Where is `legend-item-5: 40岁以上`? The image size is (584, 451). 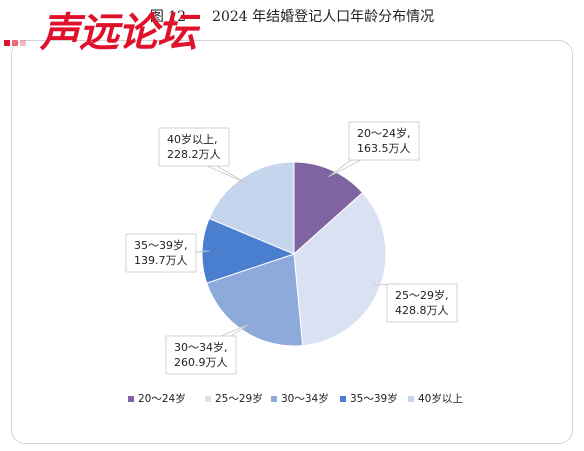
legend-item-5: 40岁以上 is located at coordinates (435, 398).